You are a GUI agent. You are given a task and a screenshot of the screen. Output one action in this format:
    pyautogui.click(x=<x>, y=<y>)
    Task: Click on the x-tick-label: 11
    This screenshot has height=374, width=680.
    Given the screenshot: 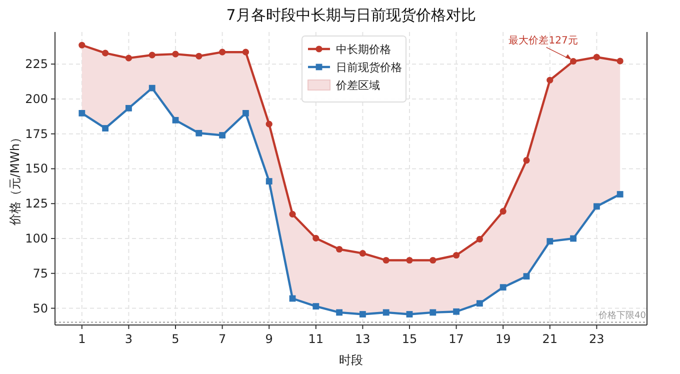 What is the action you would take?
    pyautogui.click(x=316, y=339)
    